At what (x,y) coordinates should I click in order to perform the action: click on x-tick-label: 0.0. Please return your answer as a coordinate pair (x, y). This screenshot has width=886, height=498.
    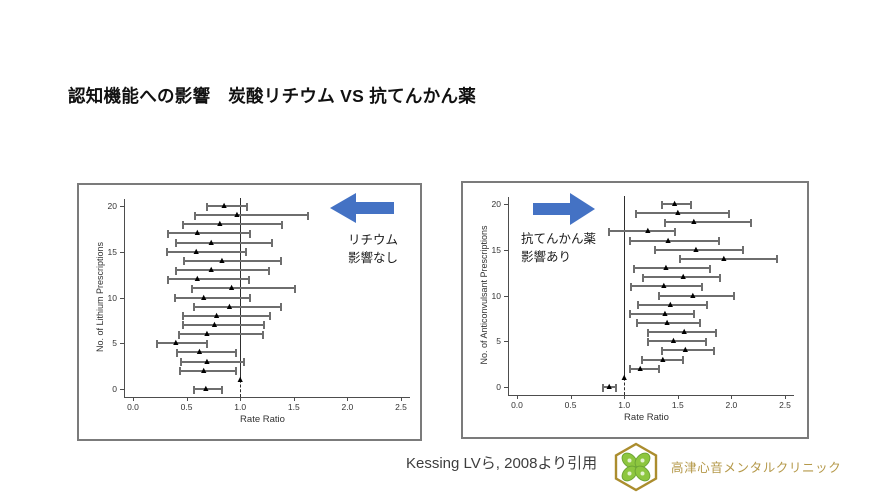
    Looking at the image, I should click on (133, 407).